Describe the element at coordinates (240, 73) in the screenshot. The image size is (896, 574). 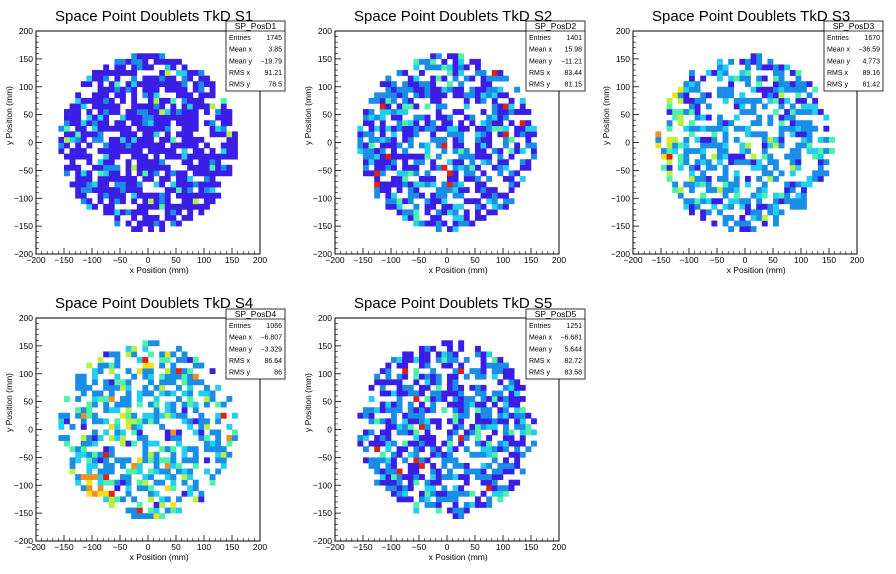
I see `stats-label: RMS x` at that location.